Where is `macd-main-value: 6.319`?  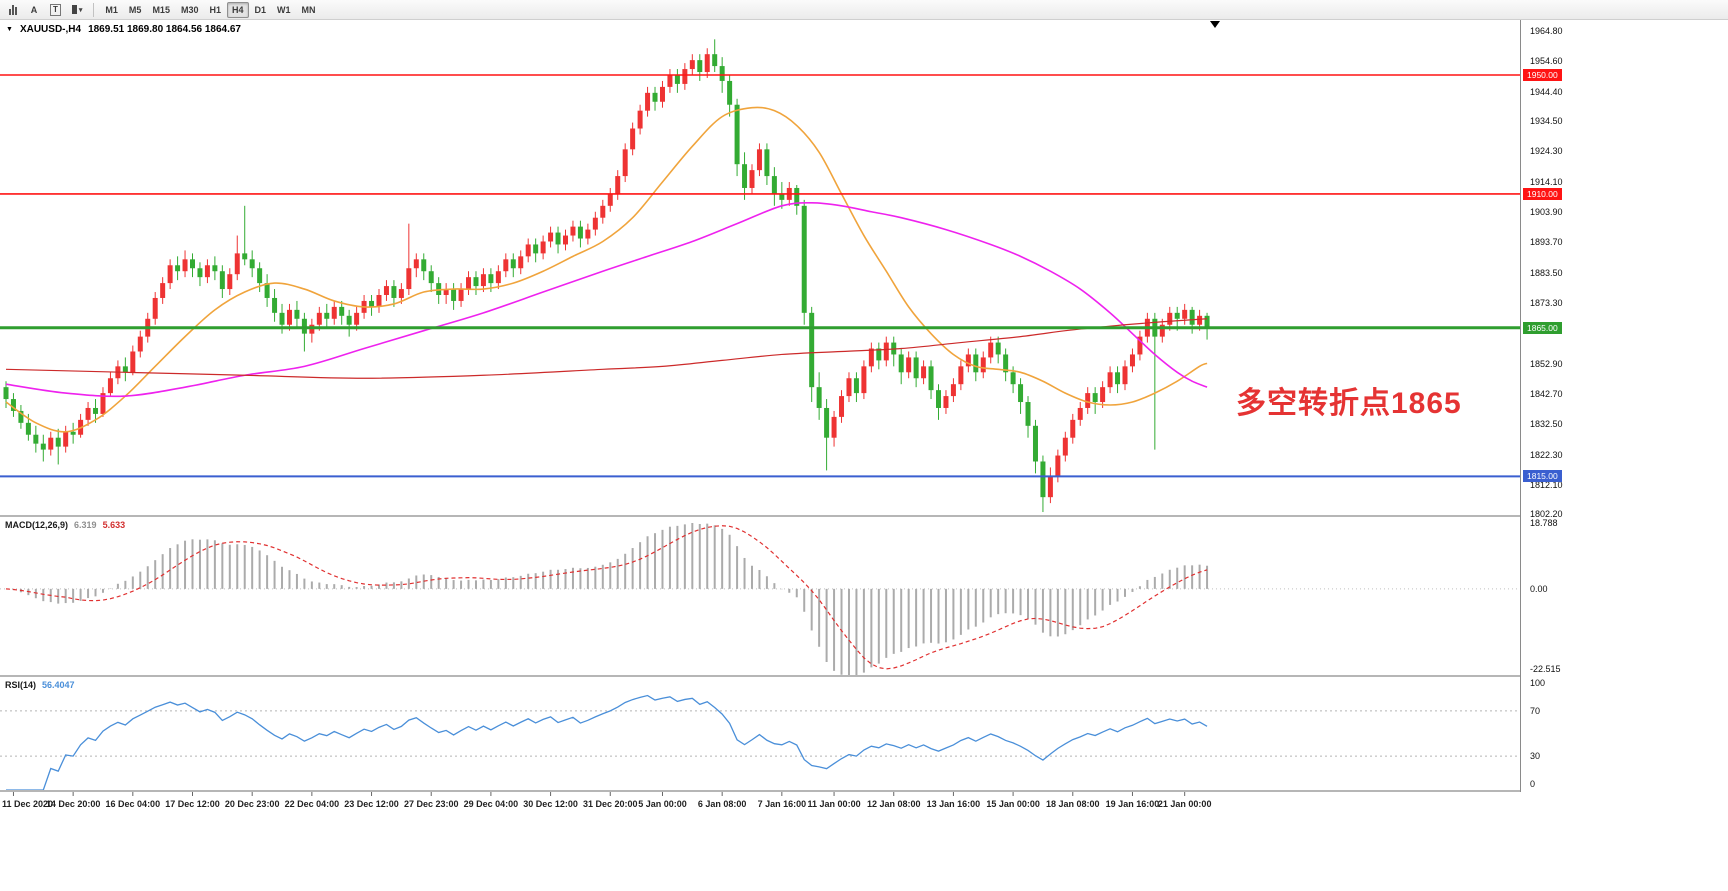
macd-main-value: 6.319 is located at coordinates (85, 525).